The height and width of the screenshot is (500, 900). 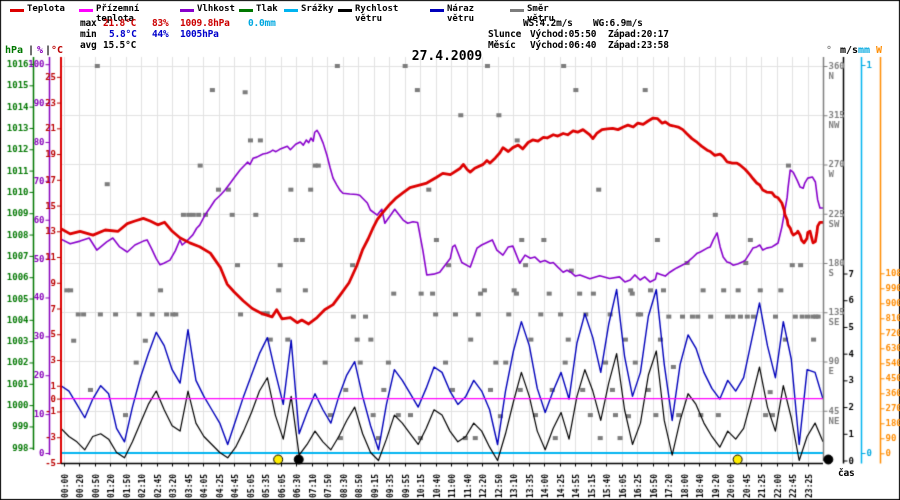 I want to click on precip-axis-unit: mm, so click(x=864, y=50).